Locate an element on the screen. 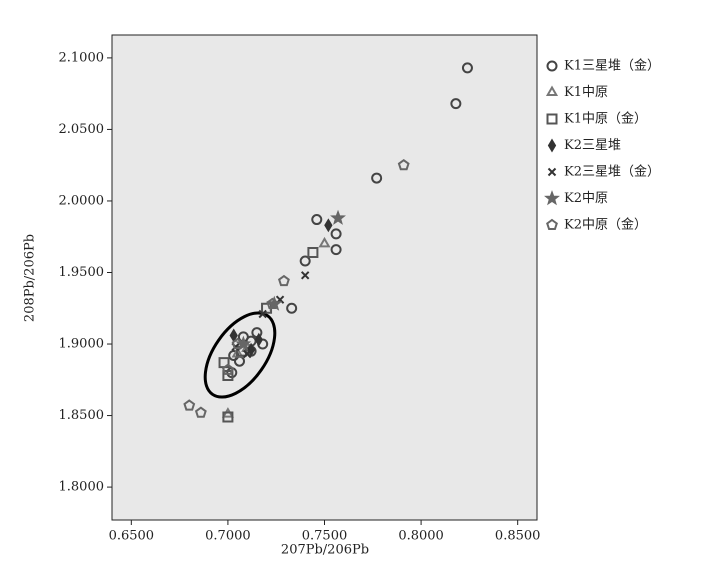 Image resolution: width=720 pixels, height=576 pixels. y-tick-label: 1.9500 is located at coordinates (82, 272).